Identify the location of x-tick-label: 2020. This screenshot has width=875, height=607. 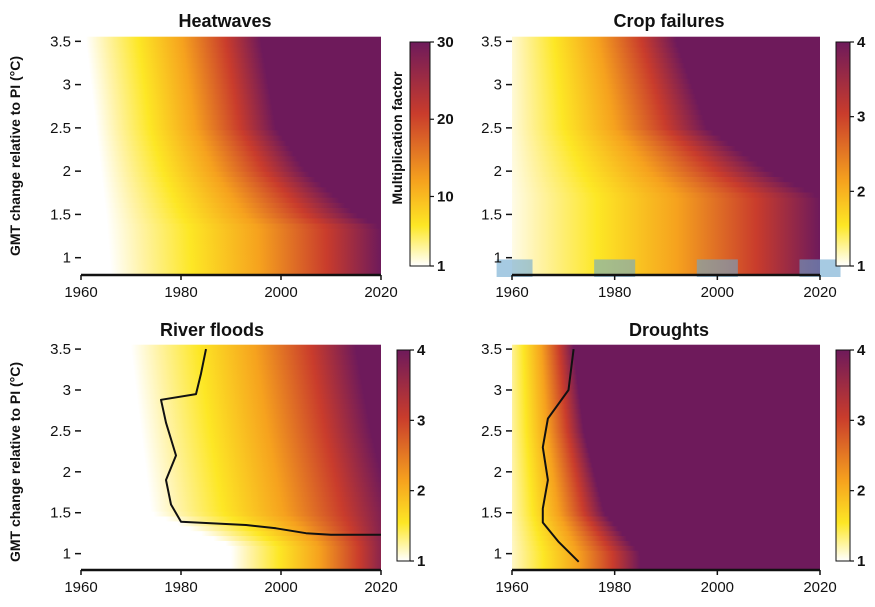
(380, 292).